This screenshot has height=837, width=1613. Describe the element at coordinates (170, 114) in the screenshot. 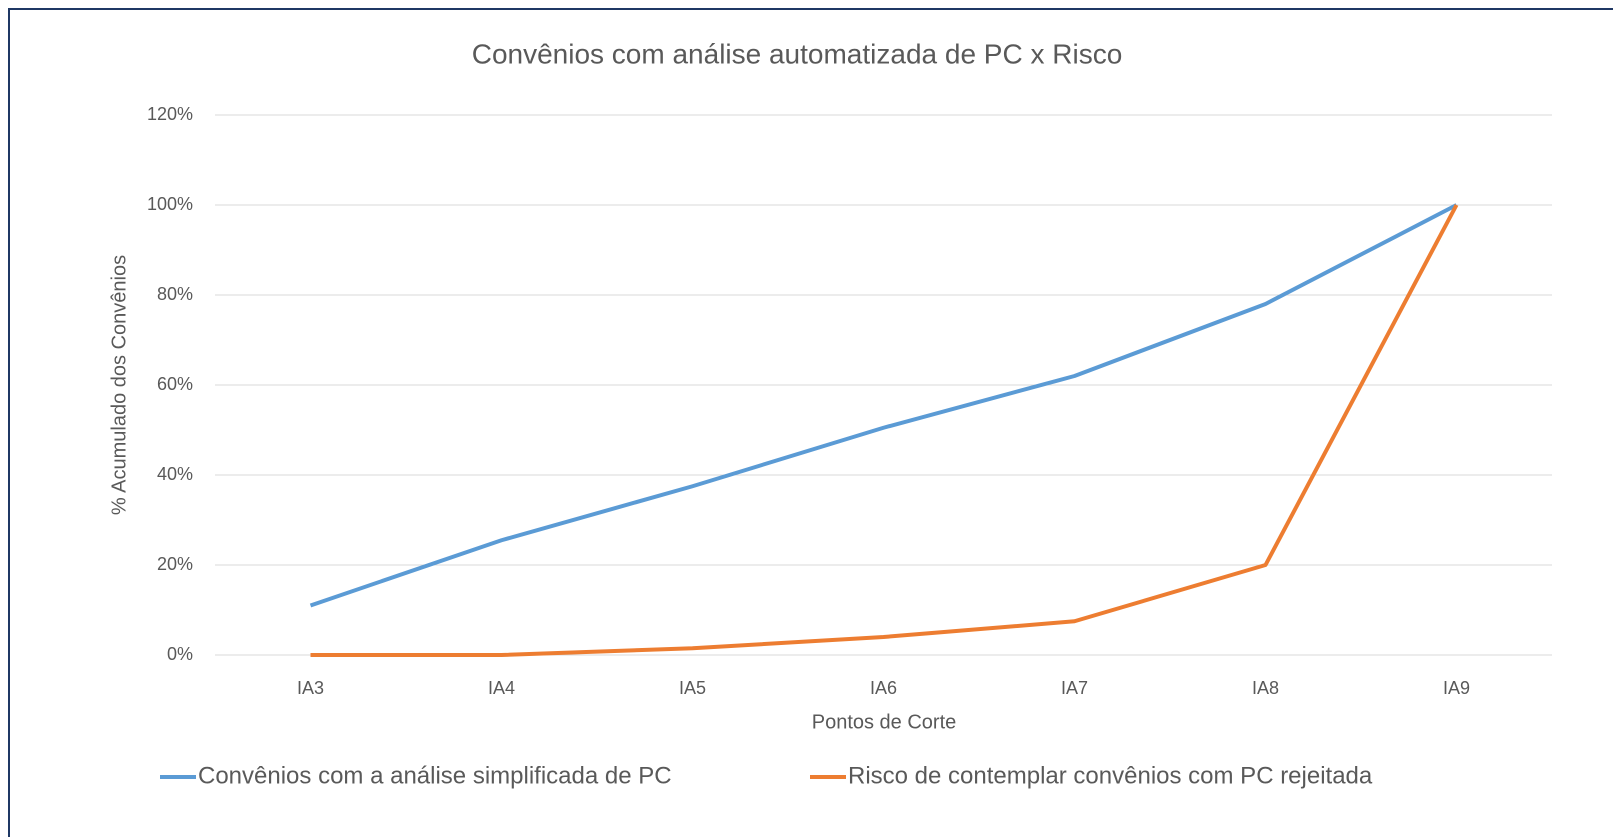

I see `y-tick-label: 120%` at that location.